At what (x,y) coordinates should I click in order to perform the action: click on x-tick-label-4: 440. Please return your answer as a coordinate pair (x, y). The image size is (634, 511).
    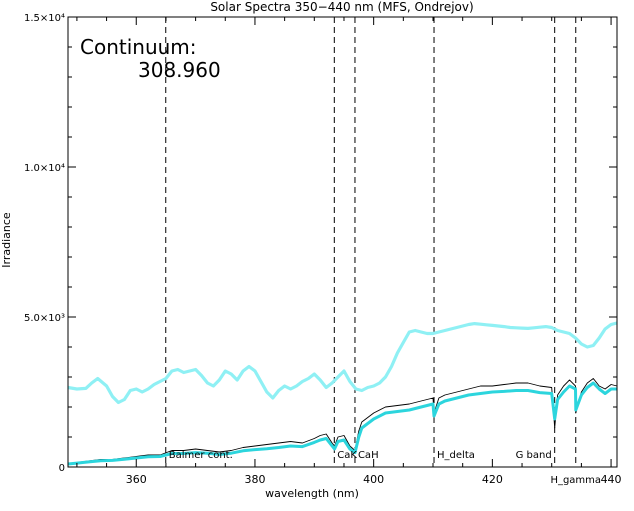
    Looking at the image, I should click on (611, 479).